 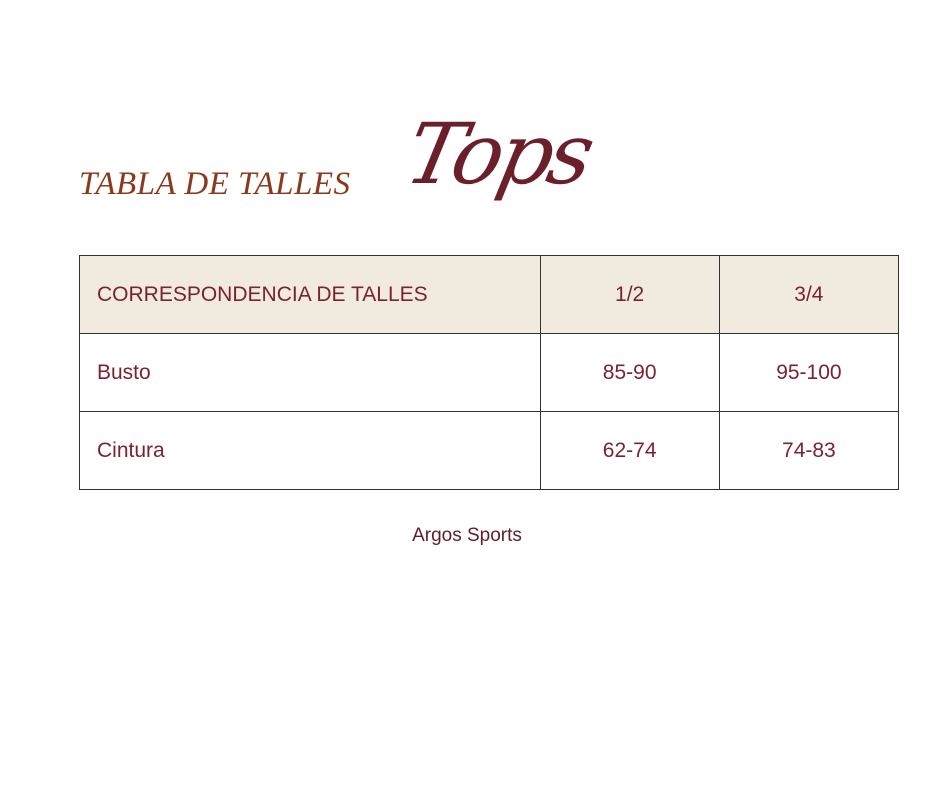 I want to click on column-header: 1/2, so click(x=629, y=294).